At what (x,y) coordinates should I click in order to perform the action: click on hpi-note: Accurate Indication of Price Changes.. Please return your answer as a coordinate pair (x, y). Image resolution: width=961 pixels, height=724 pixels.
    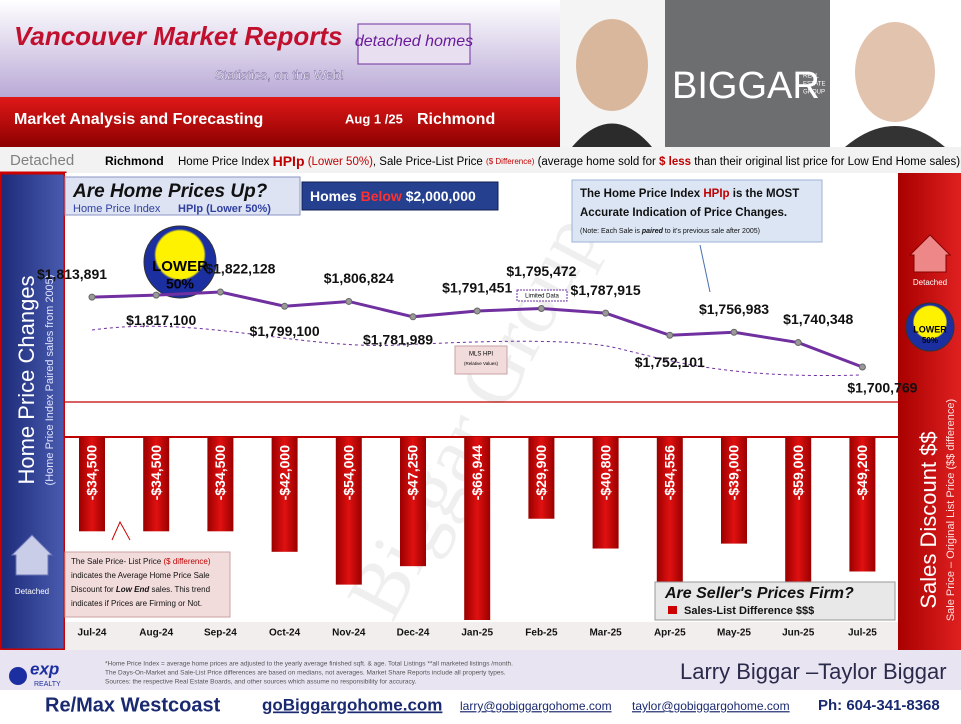
    Looking at the image, I should click on (683, 213).